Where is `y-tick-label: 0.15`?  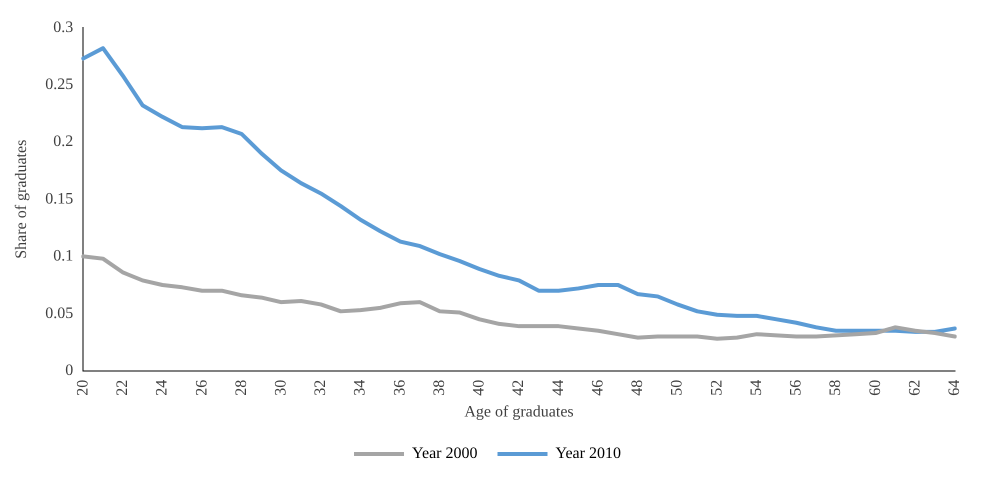 y-tick-label: 0.15 is located at coordinates (59, 199).